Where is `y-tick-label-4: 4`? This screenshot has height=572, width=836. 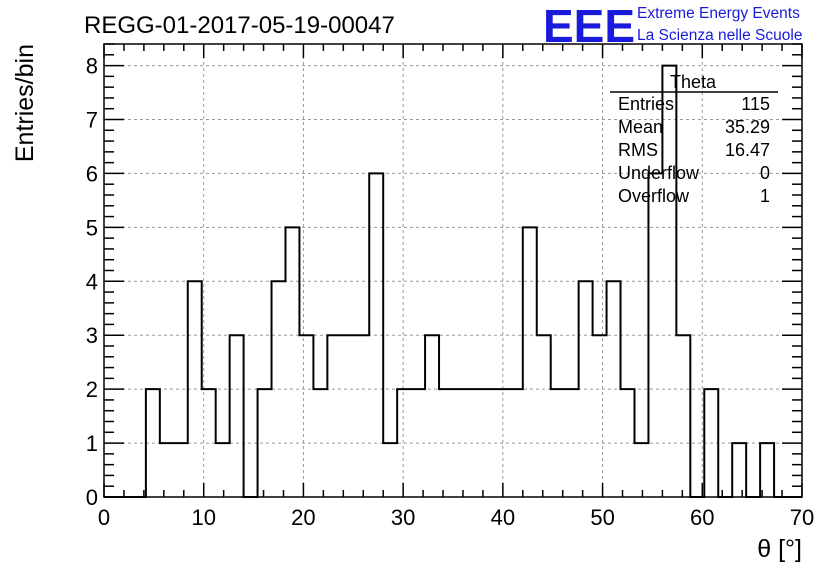 y-tick-label-4: 4 is located at coordinates (92, 281).